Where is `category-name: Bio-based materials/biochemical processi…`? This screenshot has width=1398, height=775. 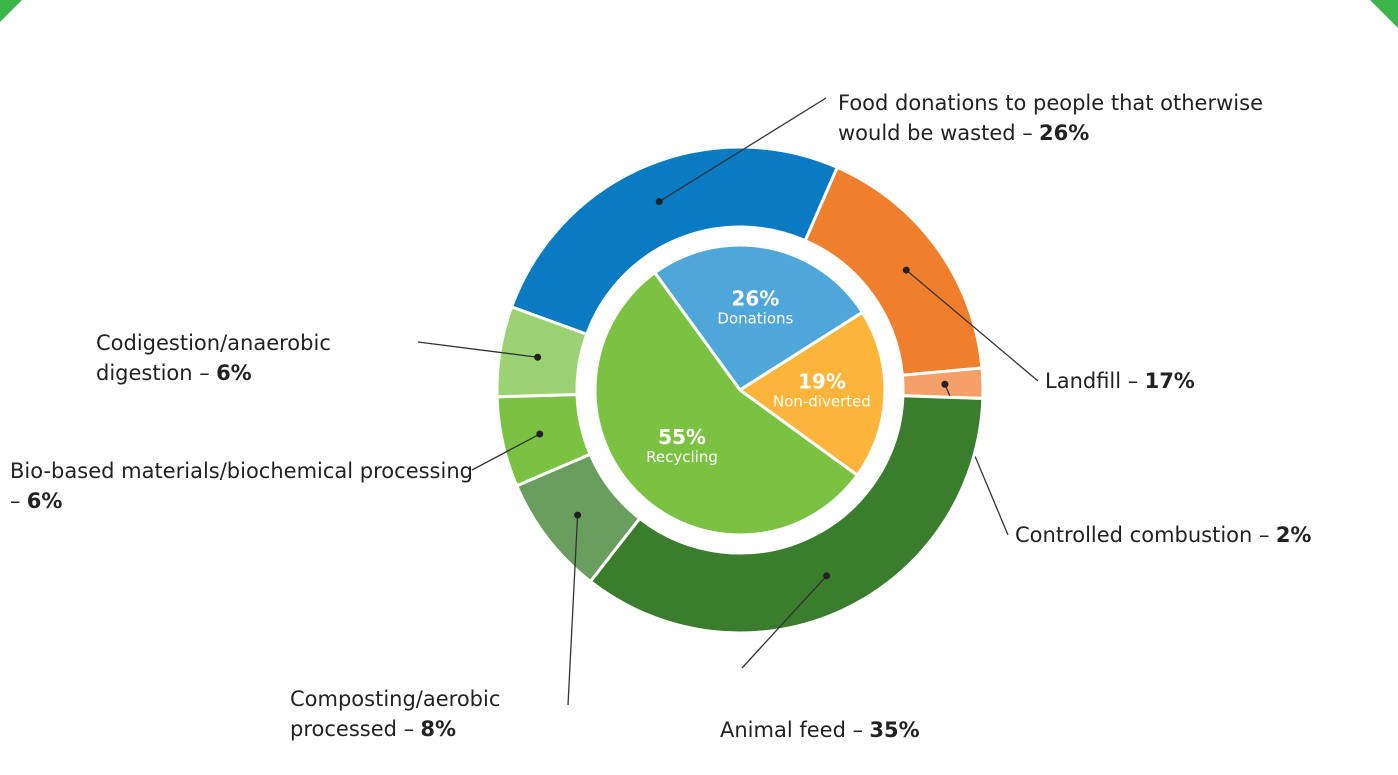
category-name: Bio-based materials/biochemical processi… is located at coordinates (241, 486).